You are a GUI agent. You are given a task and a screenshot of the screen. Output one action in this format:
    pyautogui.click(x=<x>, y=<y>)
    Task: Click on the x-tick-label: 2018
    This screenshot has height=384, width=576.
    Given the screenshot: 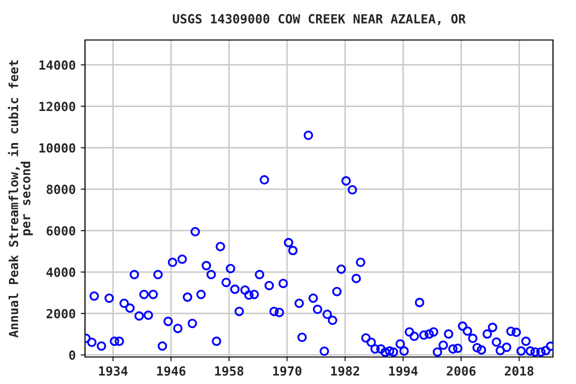 What is the action you would take?
    pyautogui.click(x=519, y=371)
    